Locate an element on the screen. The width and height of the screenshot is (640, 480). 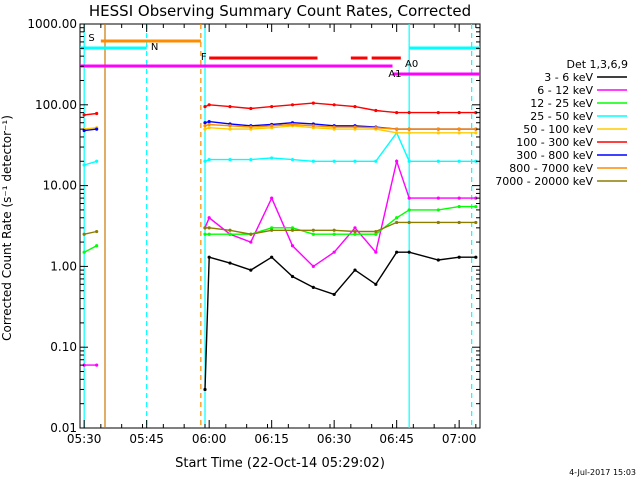
y-tick-label: 0.10 is located at coordinates (63, 347).